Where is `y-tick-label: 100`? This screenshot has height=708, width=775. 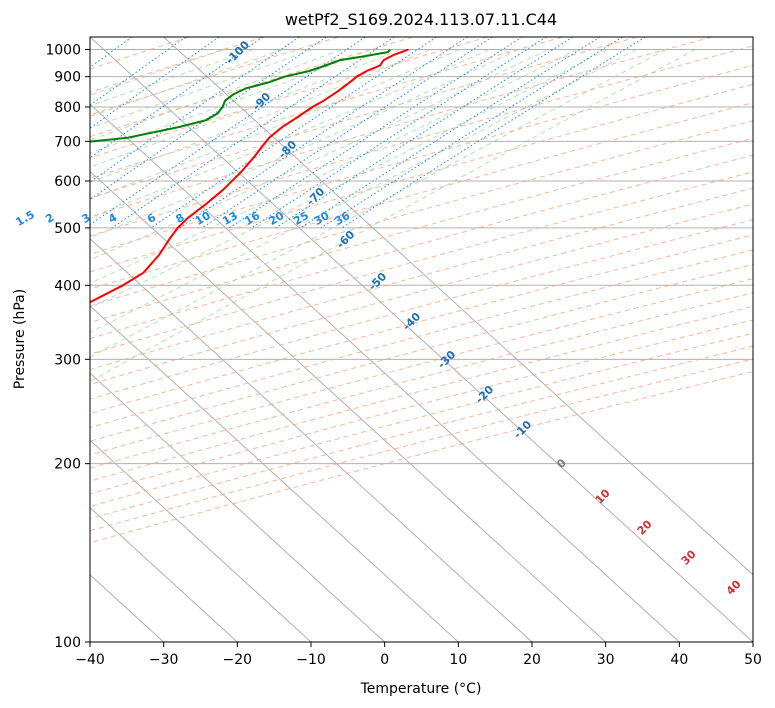 y-tick-label: 100 is located at coordinates (67, 643).